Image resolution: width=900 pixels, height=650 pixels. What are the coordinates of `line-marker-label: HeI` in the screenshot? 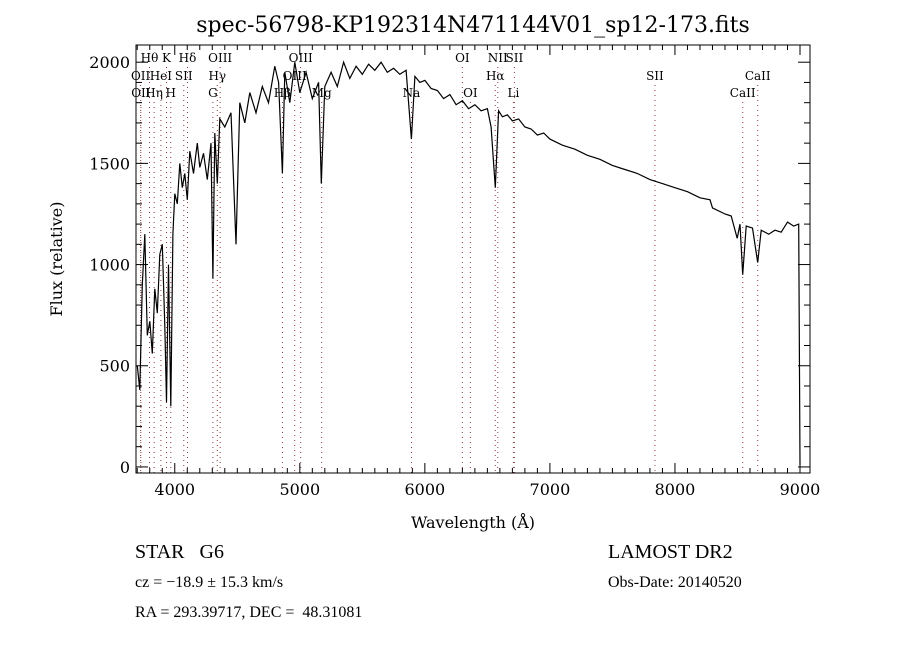 It's located at (161, 76).